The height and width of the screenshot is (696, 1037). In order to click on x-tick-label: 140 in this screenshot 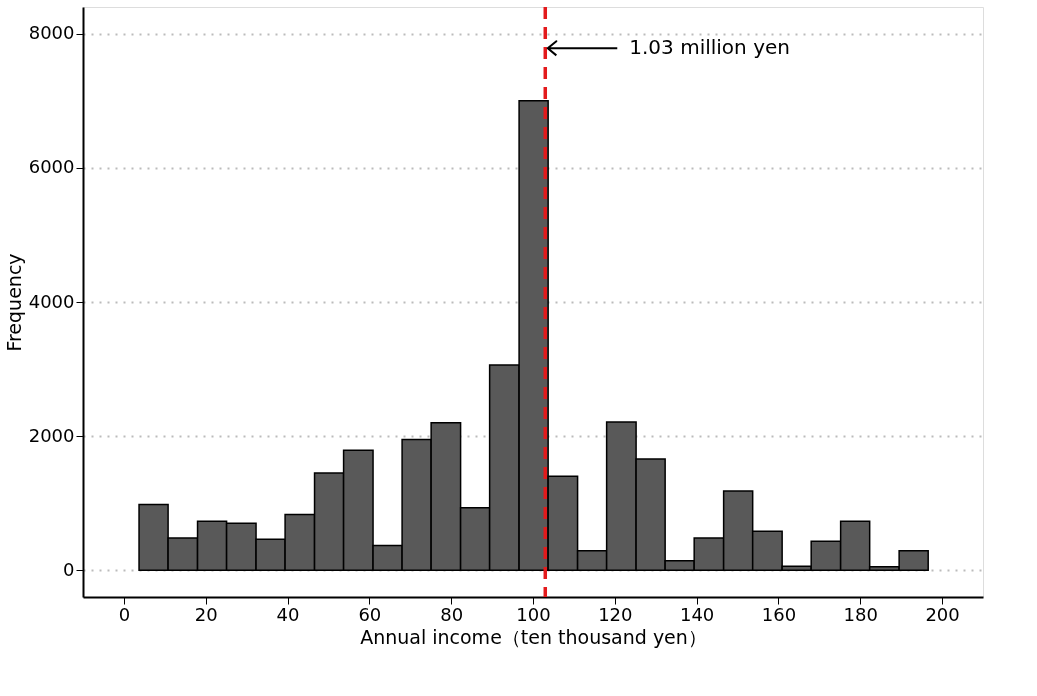, I will do `click(697, 614)`.